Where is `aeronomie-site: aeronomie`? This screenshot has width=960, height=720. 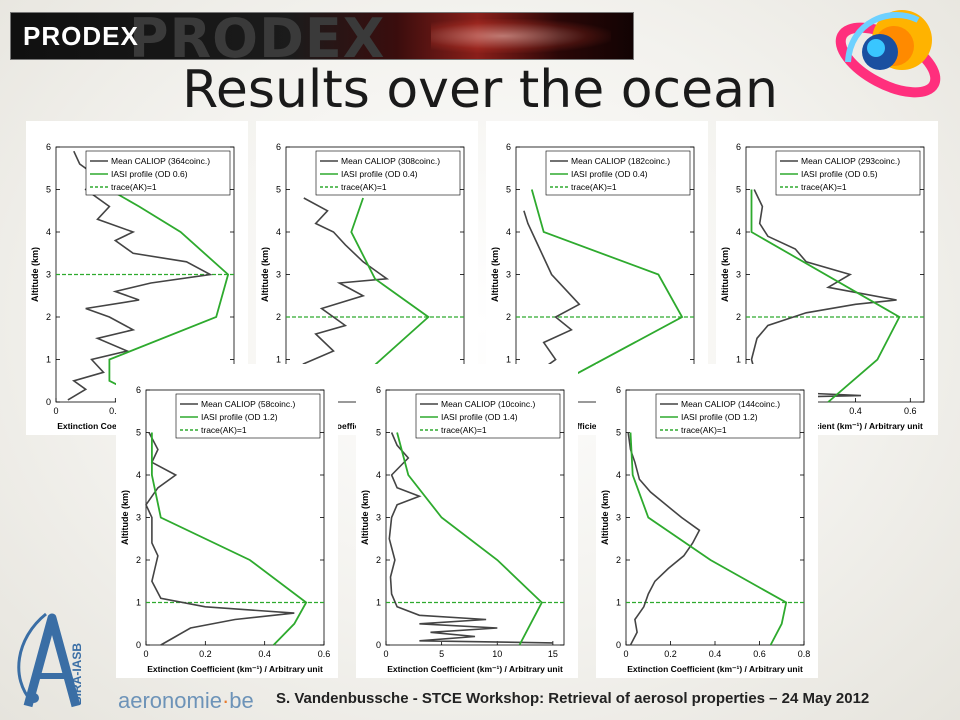
aeronomie-site: aeronomie is located at coordinates (170, 700).